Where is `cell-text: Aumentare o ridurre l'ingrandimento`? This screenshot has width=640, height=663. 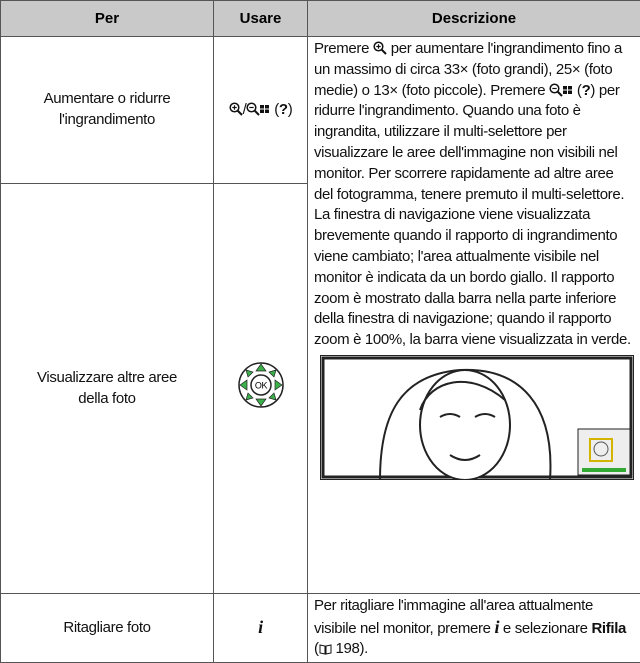 cell-text: Aumentare o ridurre l'ingrandimento is located at coordinates (107, 109).